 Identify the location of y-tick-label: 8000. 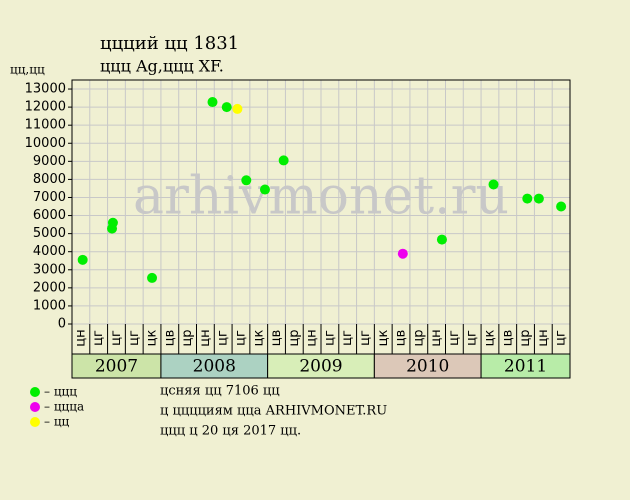
(49, 179).